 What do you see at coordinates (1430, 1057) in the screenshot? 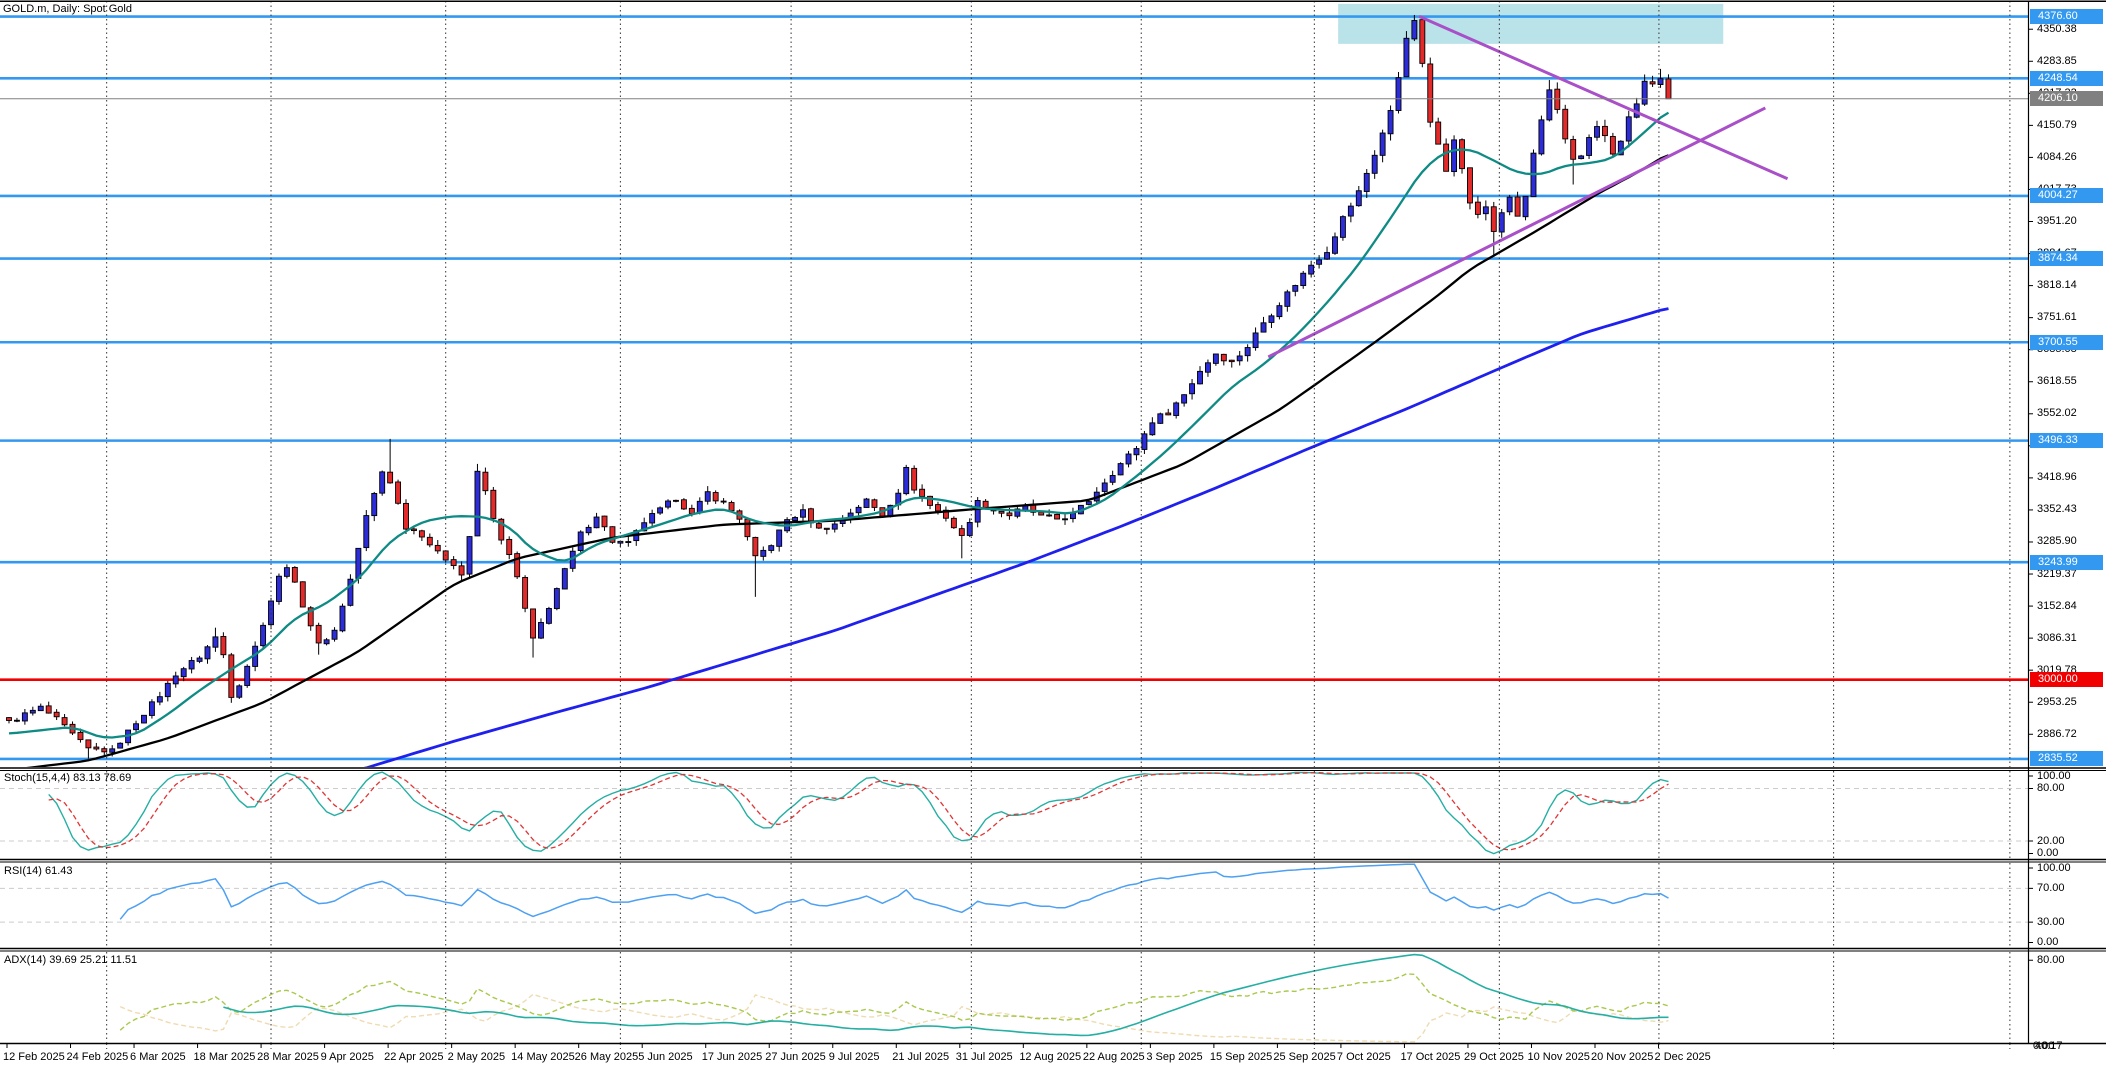
I see `date-tick-label: 17 Oct 2025` at bounding box center [1430, 1057].